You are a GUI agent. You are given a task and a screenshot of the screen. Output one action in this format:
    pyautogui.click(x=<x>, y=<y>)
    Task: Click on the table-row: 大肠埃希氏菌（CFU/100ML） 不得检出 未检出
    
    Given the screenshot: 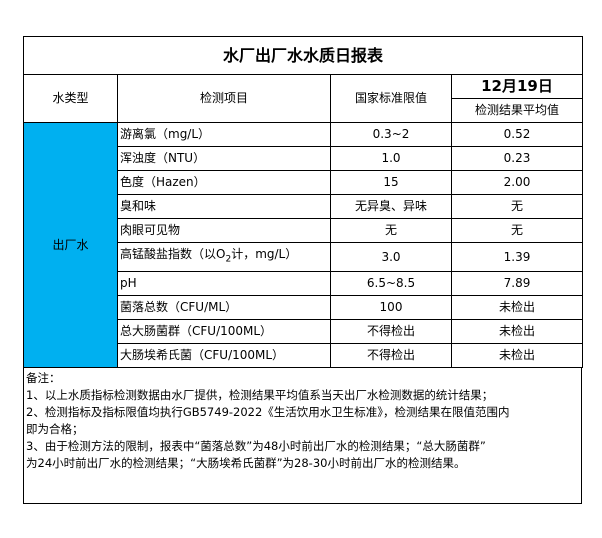 What is the action you would take?
    pyautogui.click(x=304, y=356)
    